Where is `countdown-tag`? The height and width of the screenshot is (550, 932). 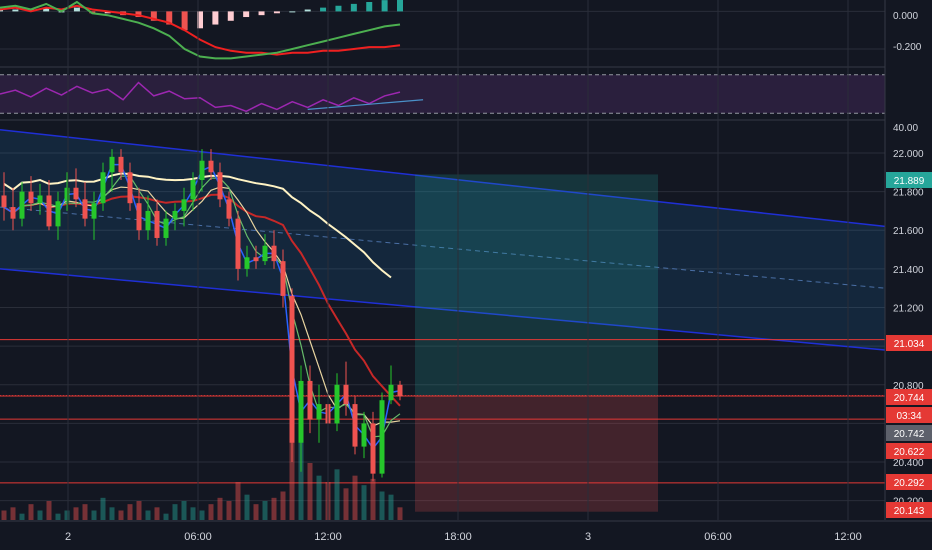
countdown-tag is located at coordinates (909, 415).